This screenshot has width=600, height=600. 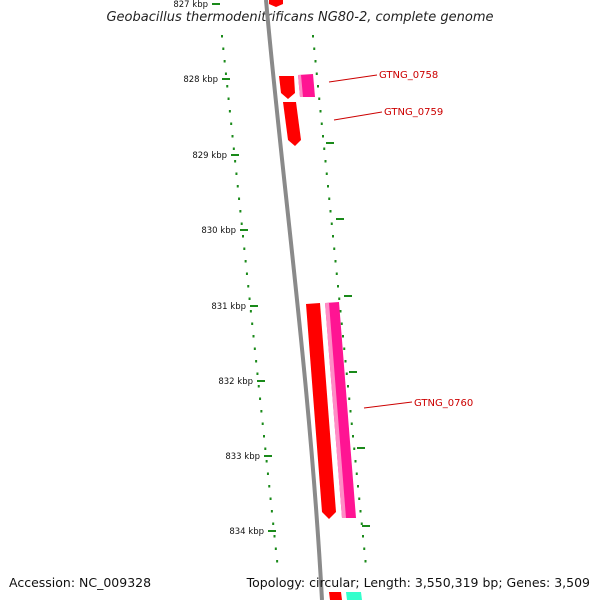 What do you see at coordinates (80, 582) in the screenshot?
I see `accession-text: Accession: NC_009328` at bounding box center [80, 582].